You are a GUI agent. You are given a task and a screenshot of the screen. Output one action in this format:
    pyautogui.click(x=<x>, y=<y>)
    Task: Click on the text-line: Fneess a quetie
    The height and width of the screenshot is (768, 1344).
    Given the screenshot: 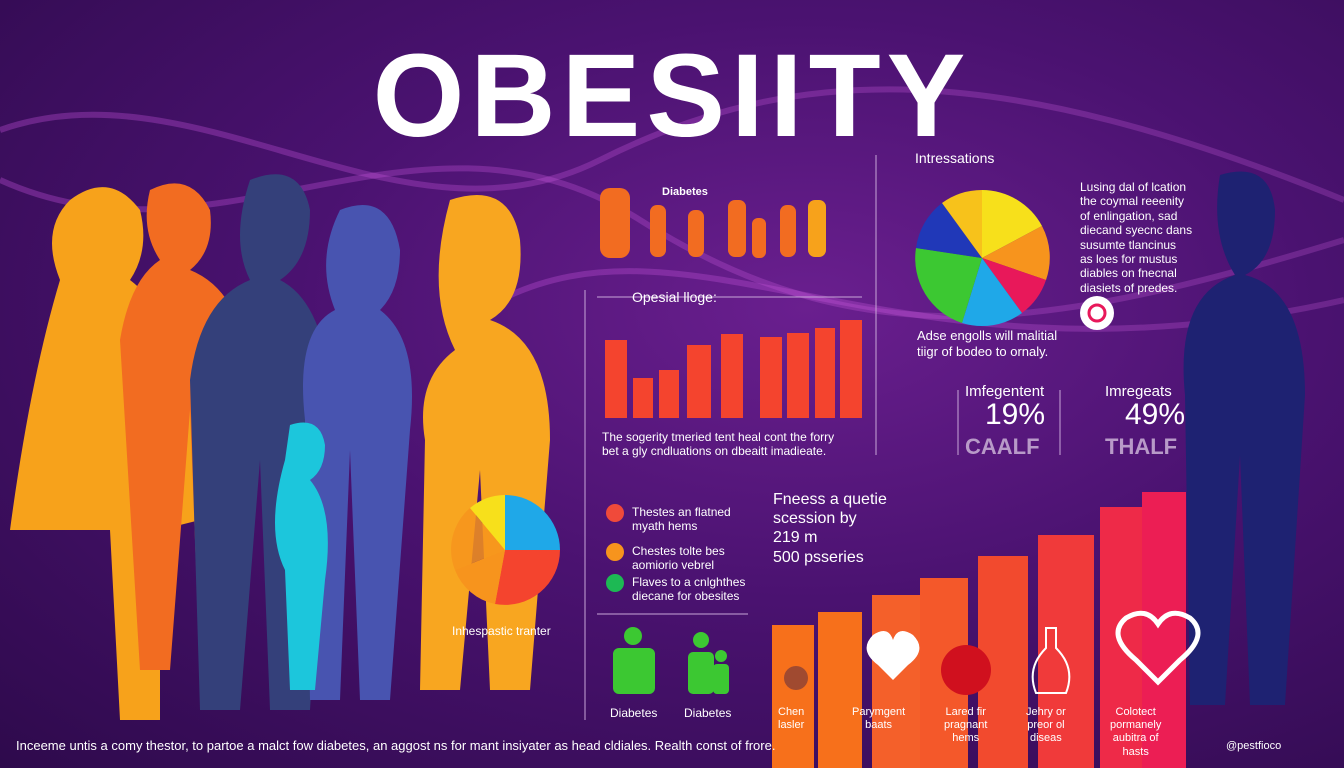 What is the action you would take?
    pyautogui.click(x=830, y=499)
    